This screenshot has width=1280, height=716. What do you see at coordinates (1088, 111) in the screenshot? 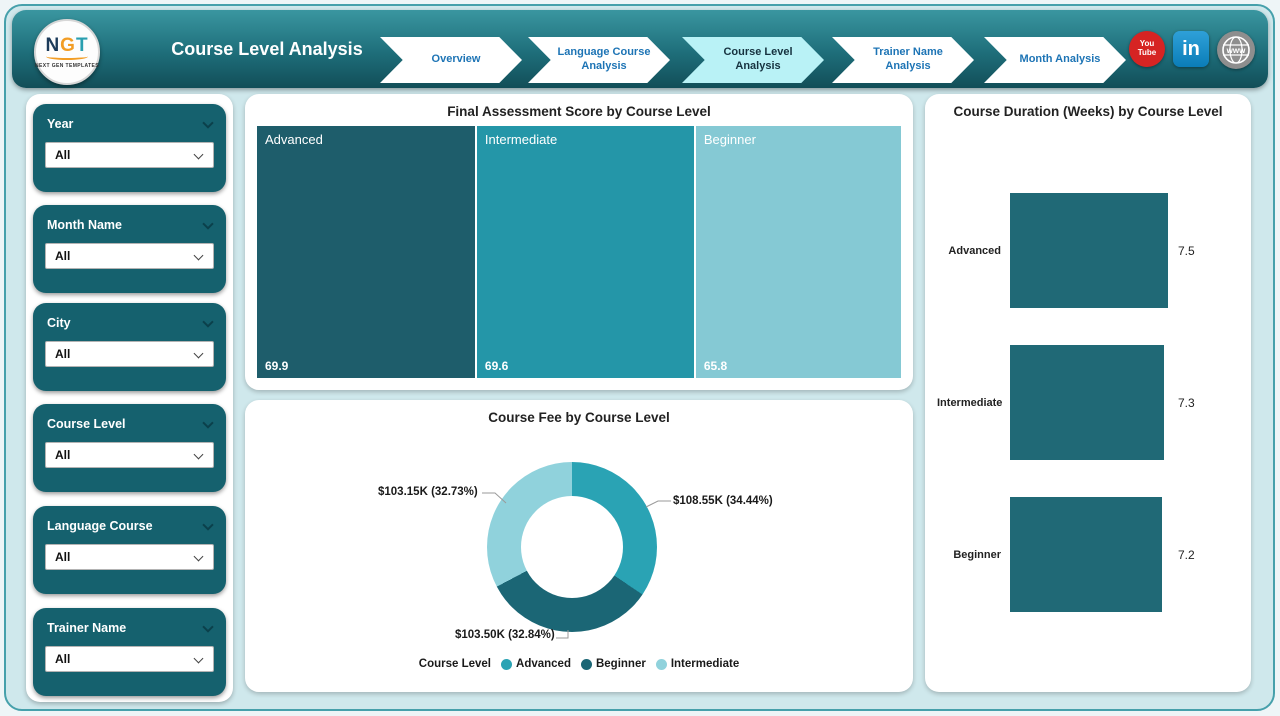
I see `bar-chart-title: Course Duration (Weeks) by Course Level` at bounding box center [1088, 111].